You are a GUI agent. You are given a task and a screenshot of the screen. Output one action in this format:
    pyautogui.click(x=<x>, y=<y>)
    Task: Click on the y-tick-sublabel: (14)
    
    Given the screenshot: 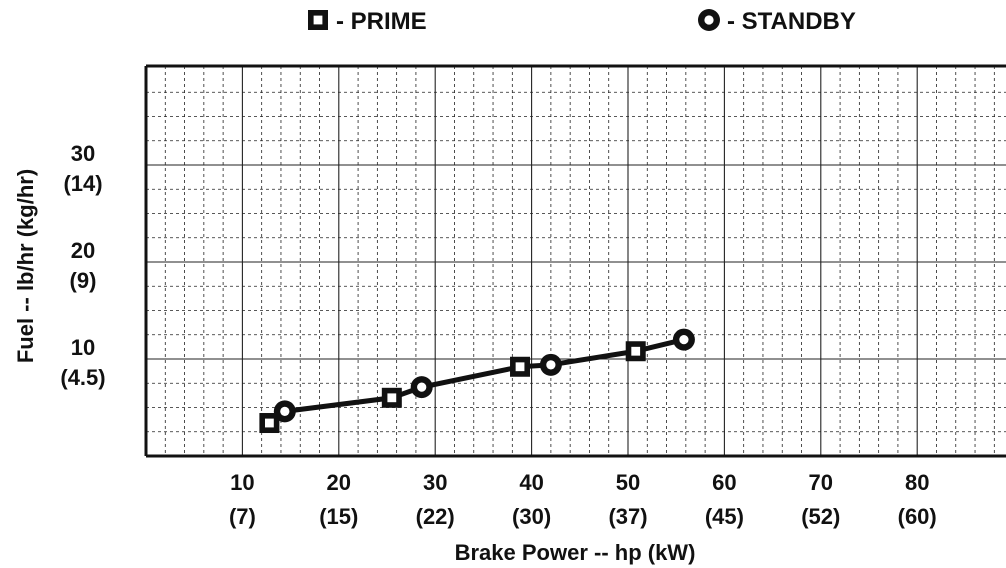 What is the action you would take?
    pyautogui.click(x=82, y=183)
    